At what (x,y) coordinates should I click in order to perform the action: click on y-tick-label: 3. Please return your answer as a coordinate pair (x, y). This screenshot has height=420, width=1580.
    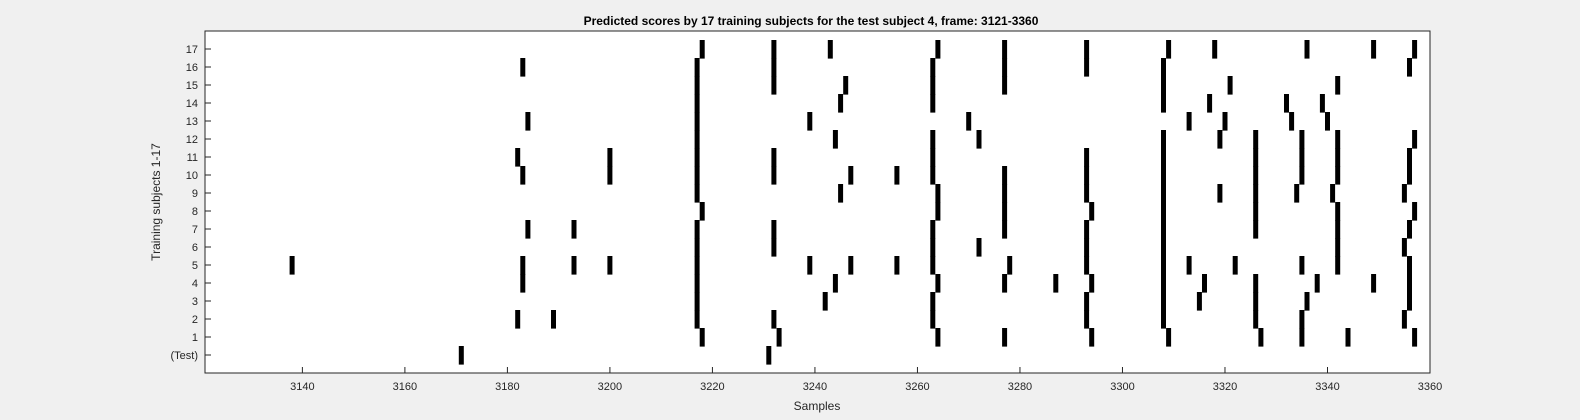
    Looking at the image, I should click on (195, 302).